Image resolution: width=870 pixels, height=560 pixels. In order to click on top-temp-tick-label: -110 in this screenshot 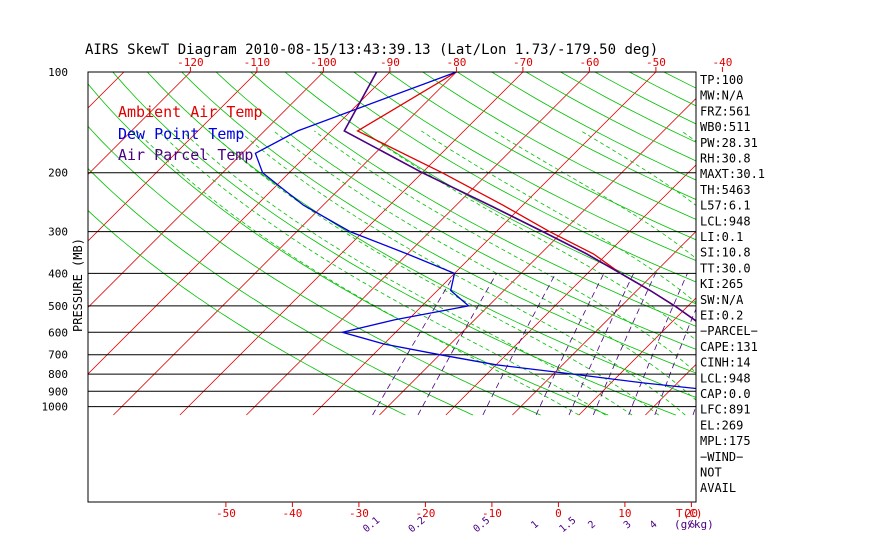, I will do `click(257, 62)`.